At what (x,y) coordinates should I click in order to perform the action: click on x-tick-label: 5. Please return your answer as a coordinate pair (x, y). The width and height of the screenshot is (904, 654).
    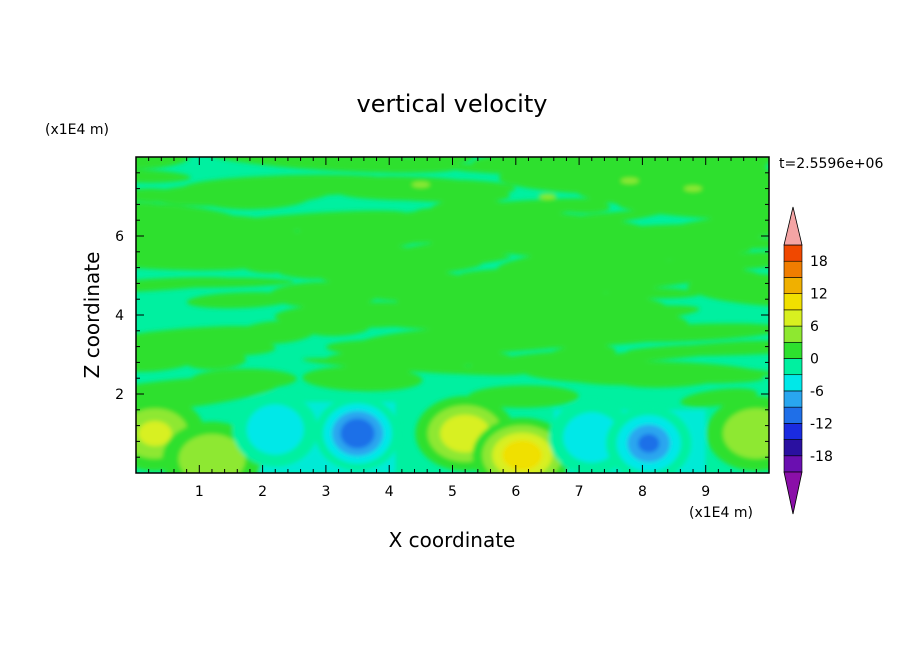
    Looking at the image, I should click on (452, 492).